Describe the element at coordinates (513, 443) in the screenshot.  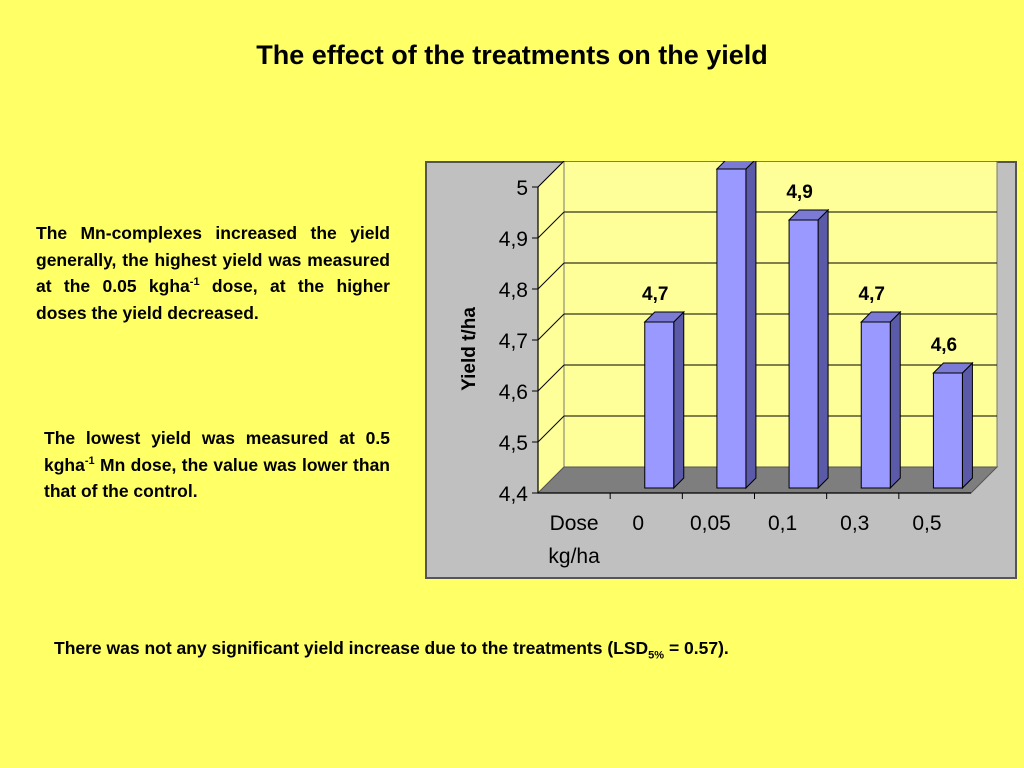
I see `y-tick-label: 4,5` at that location.